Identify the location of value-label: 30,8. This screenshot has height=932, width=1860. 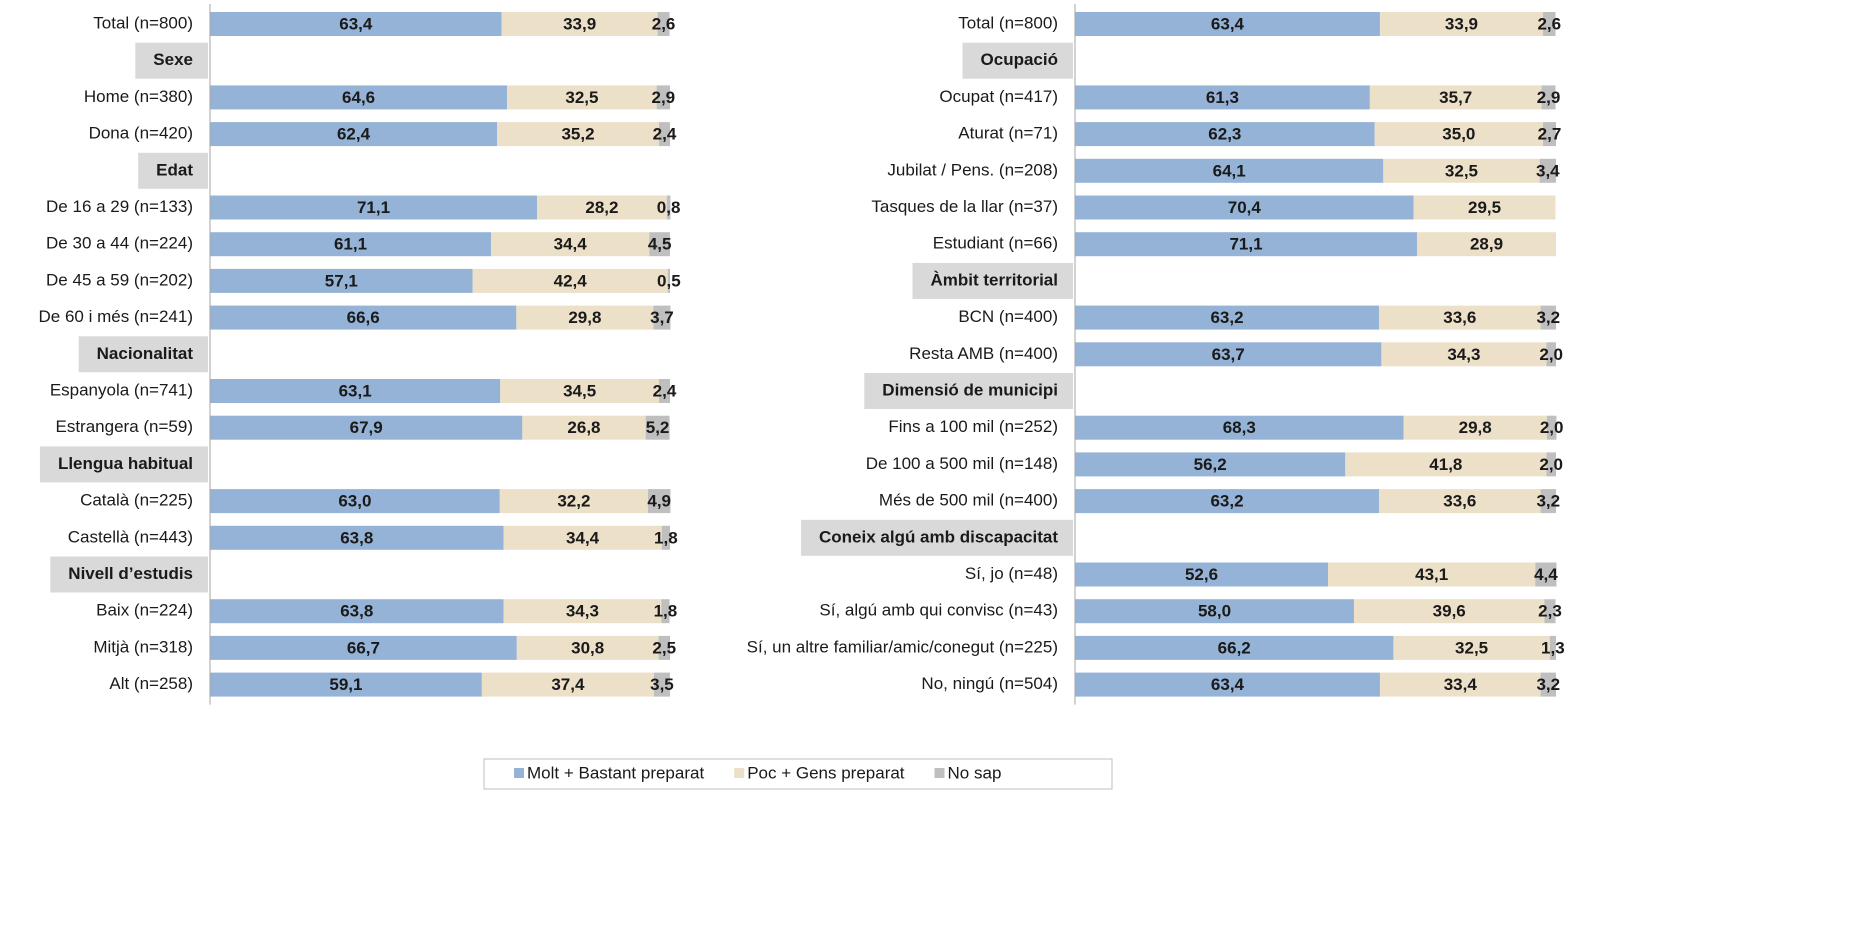
(587, 647).